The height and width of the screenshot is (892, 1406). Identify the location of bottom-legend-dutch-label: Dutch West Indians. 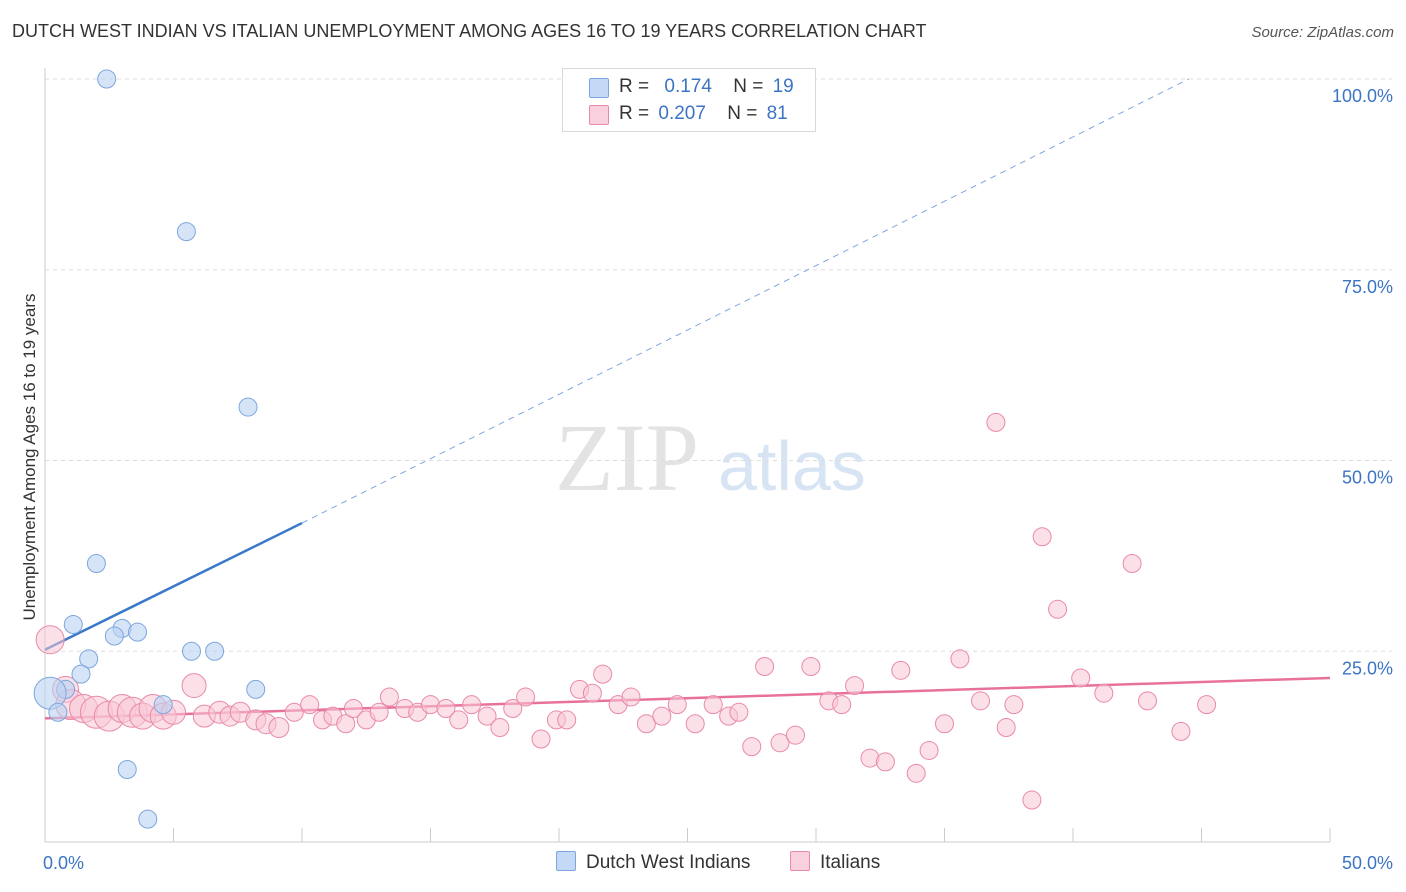
(668, 862).